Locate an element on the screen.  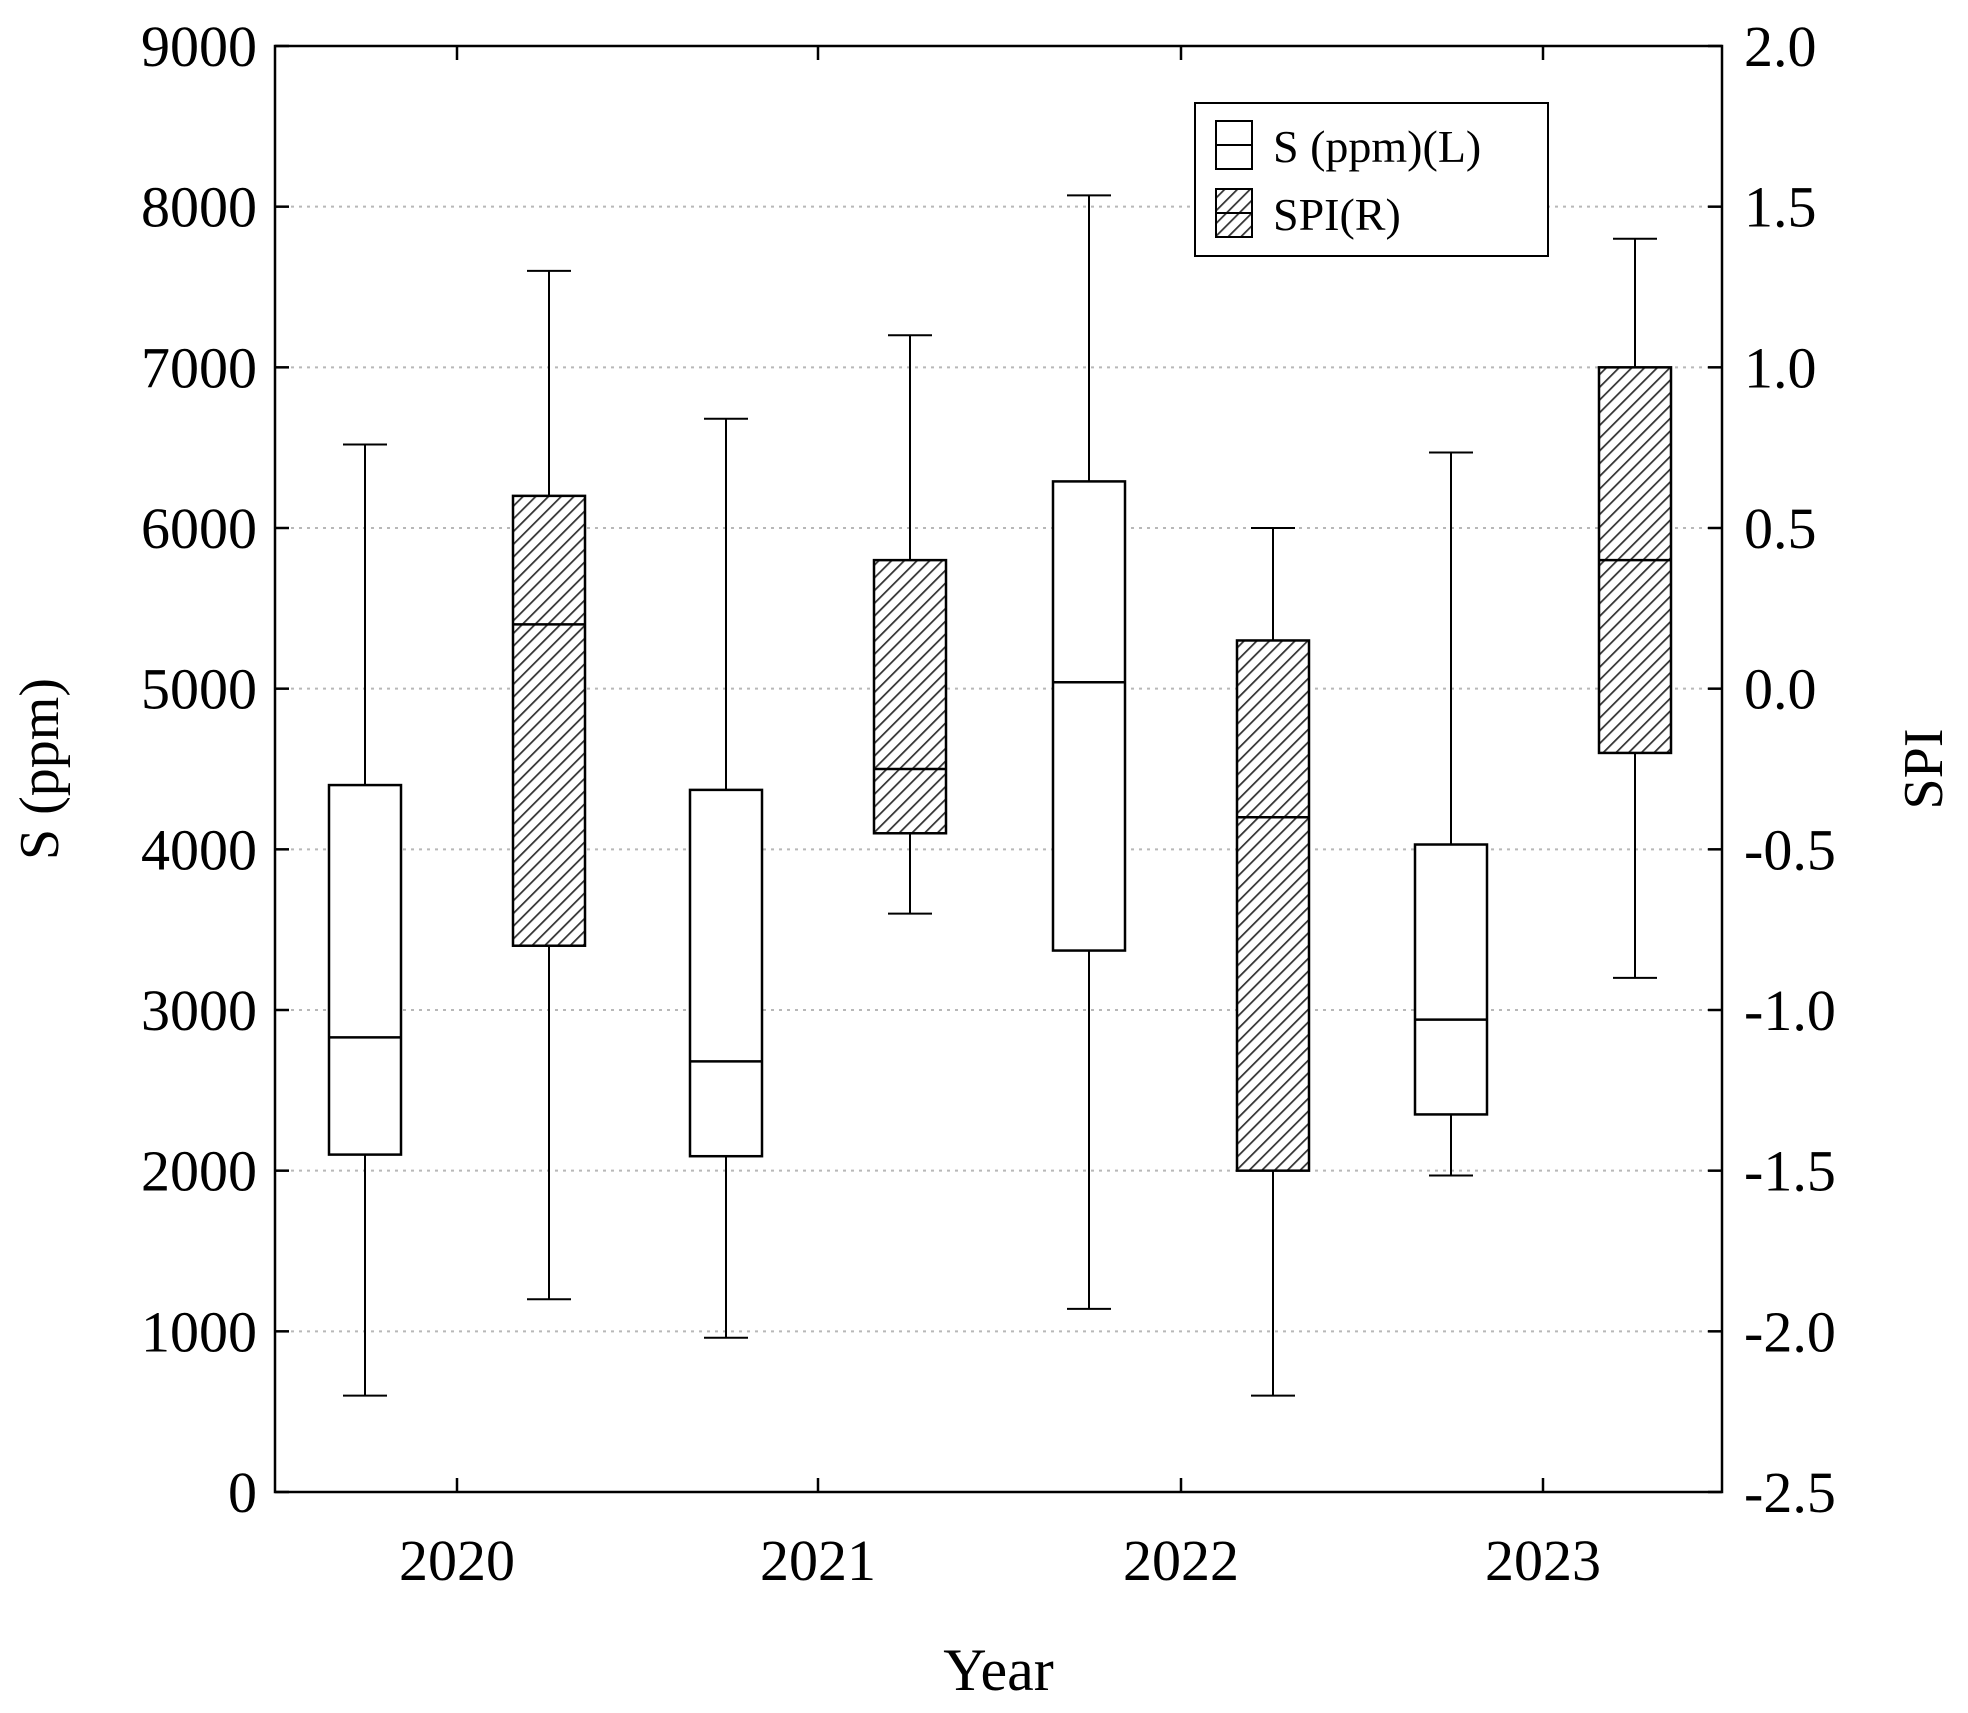
right-y-axis: -2.5 -2.0 -1.5 -1.0 -0.5 0.0 0.5 1.0 1.5 2.0 is located at coordinates (1772, 769).